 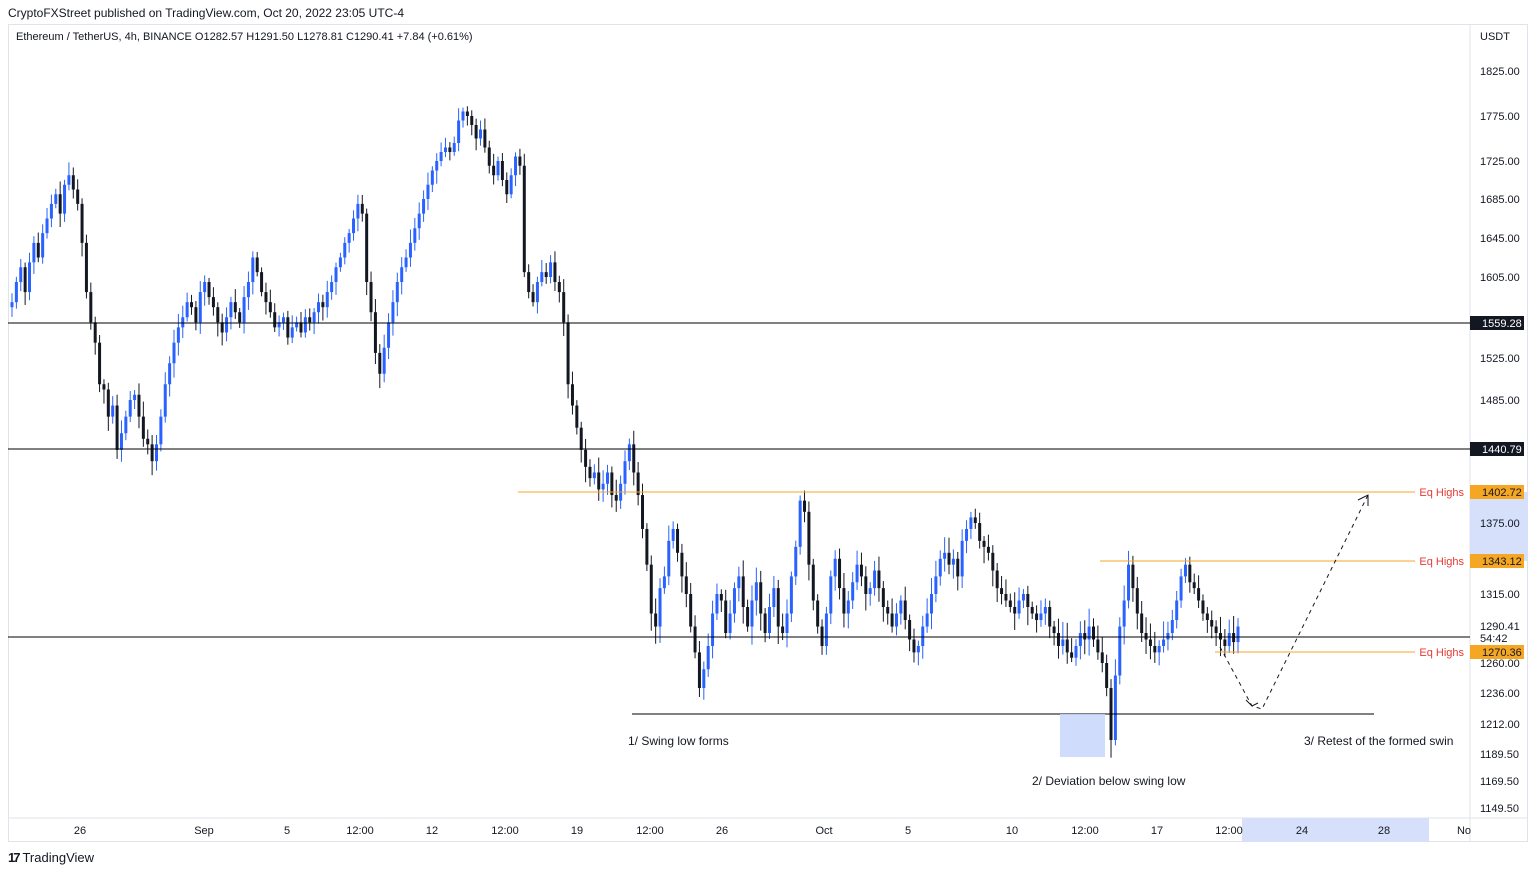 I want to click on y-tick-label: 1605.00, so click(x=1500, y=278).